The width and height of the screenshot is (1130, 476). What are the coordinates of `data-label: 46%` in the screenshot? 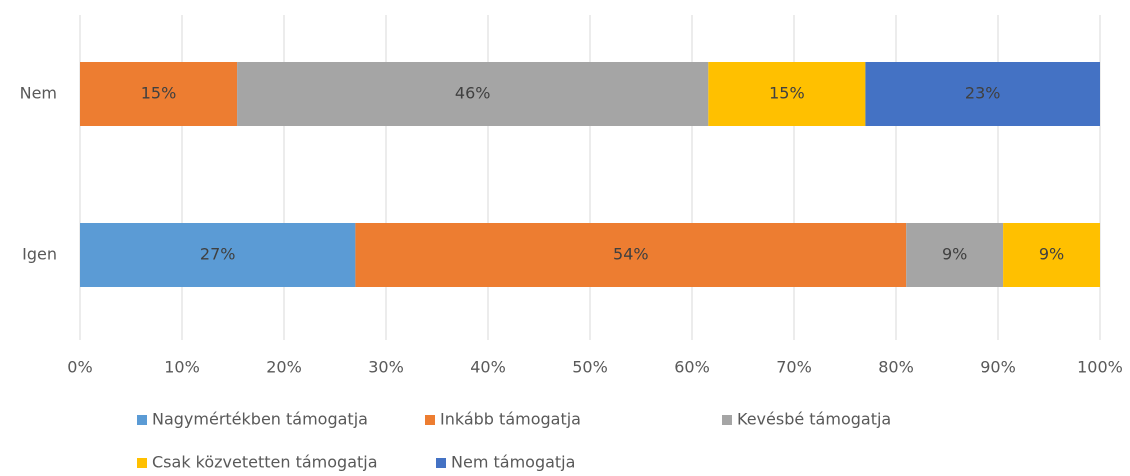 It's located at (473, 93).